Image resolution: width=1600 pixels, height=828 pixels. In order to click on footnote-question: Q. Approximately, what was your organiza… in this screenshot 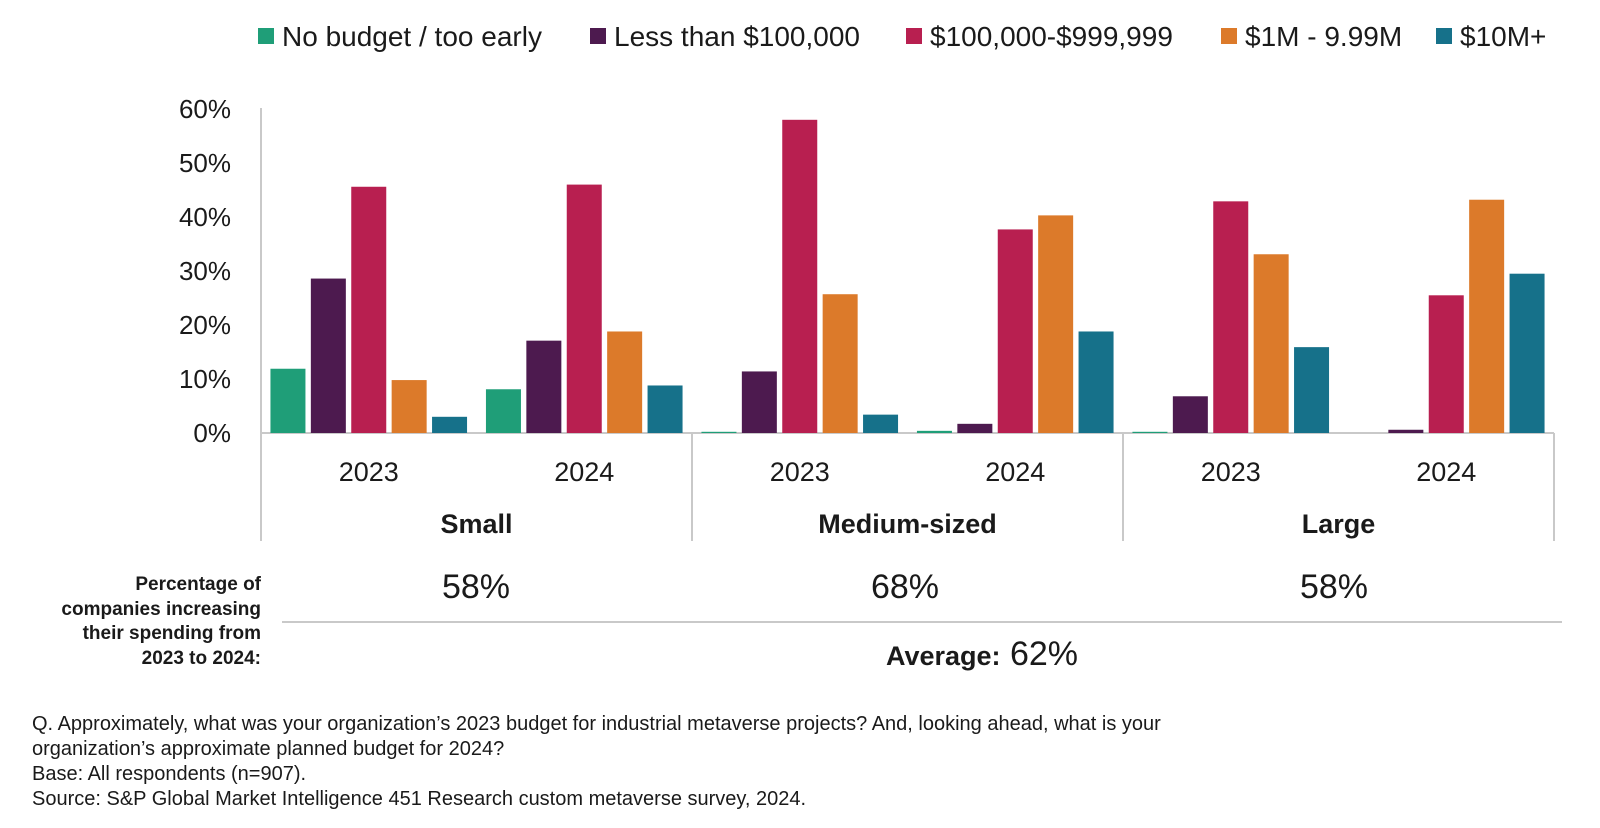, I will do `click(596, 724)`.